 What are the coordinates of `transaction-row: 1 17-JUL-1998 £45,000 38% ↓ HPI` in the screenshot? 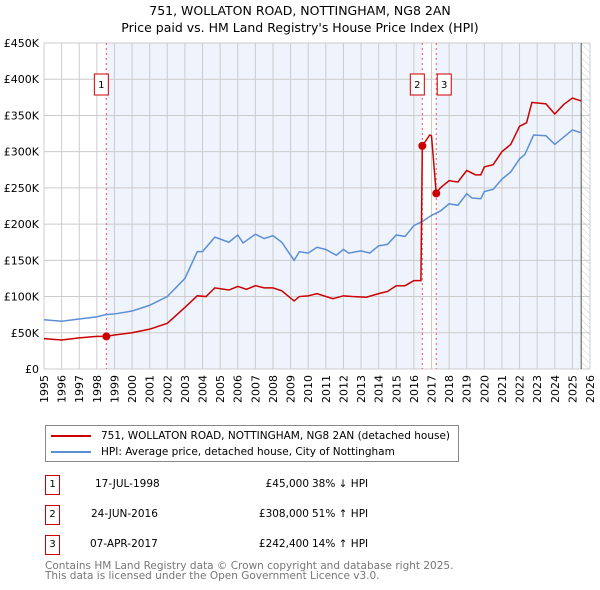 It's located at (245, 485).